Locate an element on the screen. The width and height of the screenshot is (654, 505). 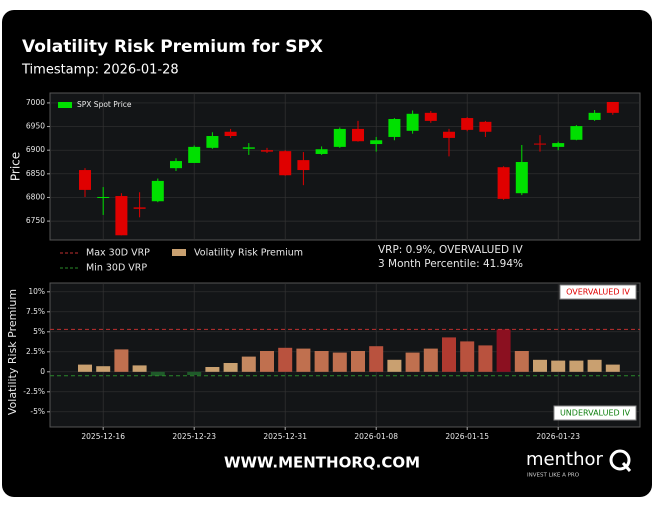
x-tick-label: 2026-01-15 is located at coordinates (467, 436).